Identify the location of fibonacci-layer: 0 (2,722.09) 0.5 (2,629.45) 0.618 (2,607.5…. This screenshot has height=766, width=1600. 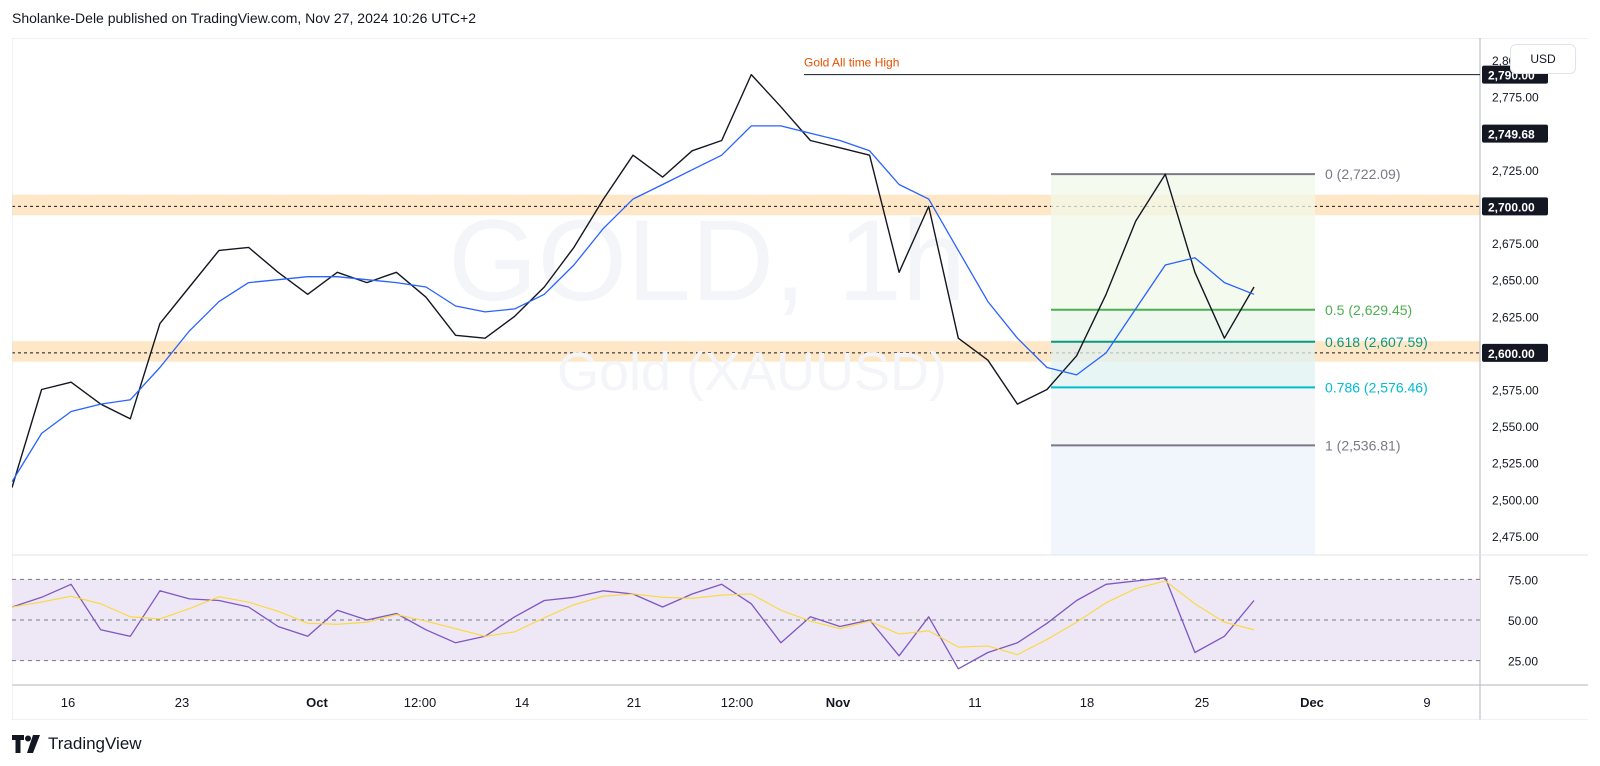
(1239, 309).